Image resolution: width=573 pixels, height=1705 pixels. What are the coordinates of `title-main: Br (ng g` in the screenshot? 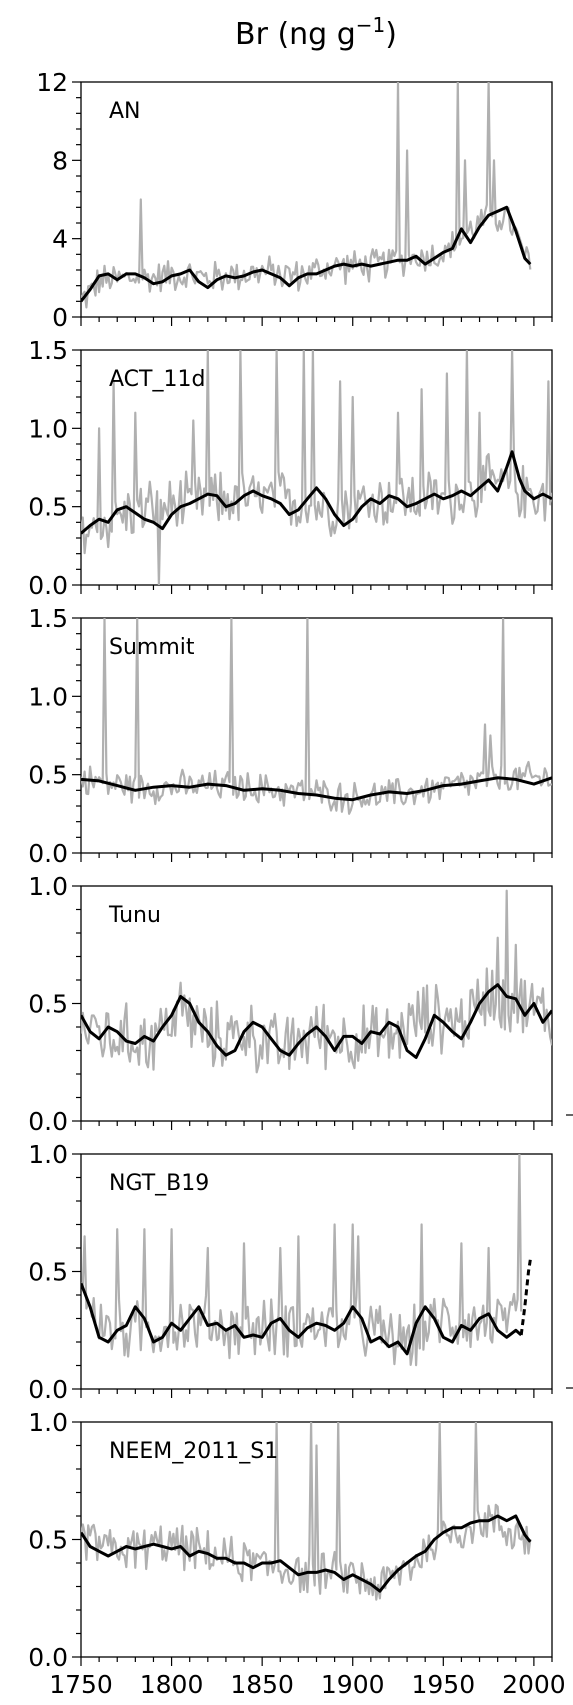 It's located at (295, 34).